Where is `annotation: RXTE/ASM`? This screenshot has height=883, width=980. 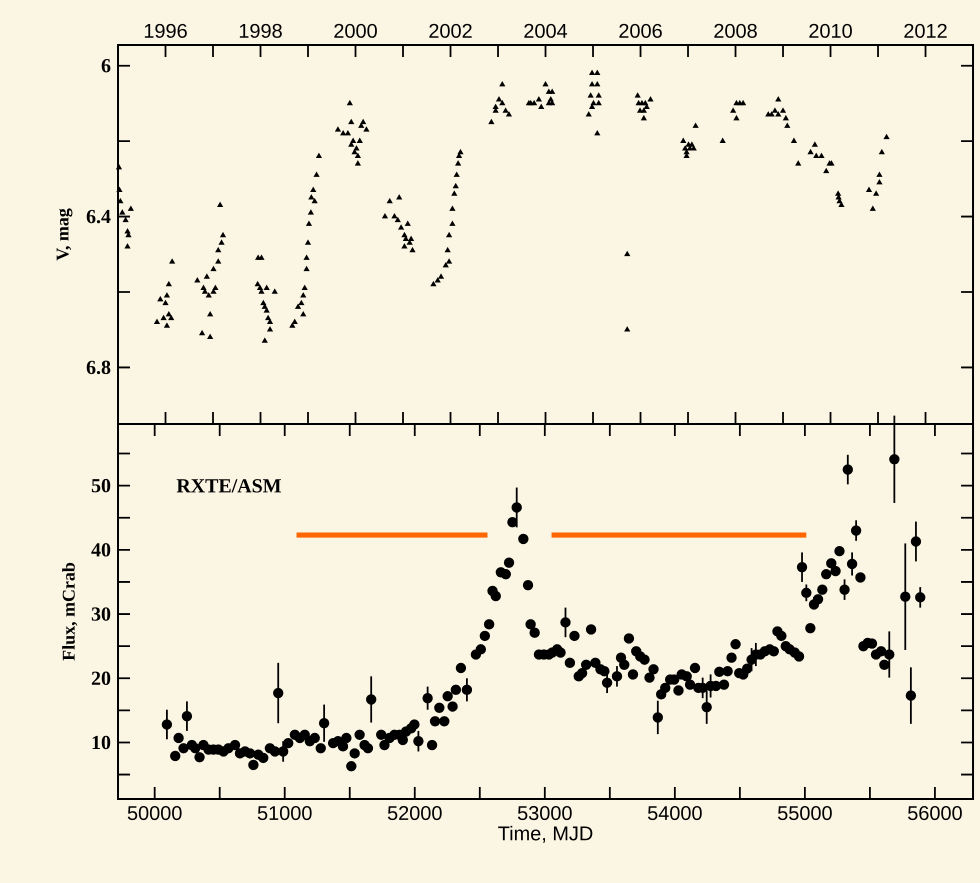 annotation: RXTE/ASM is located at coordinates (228, 486).